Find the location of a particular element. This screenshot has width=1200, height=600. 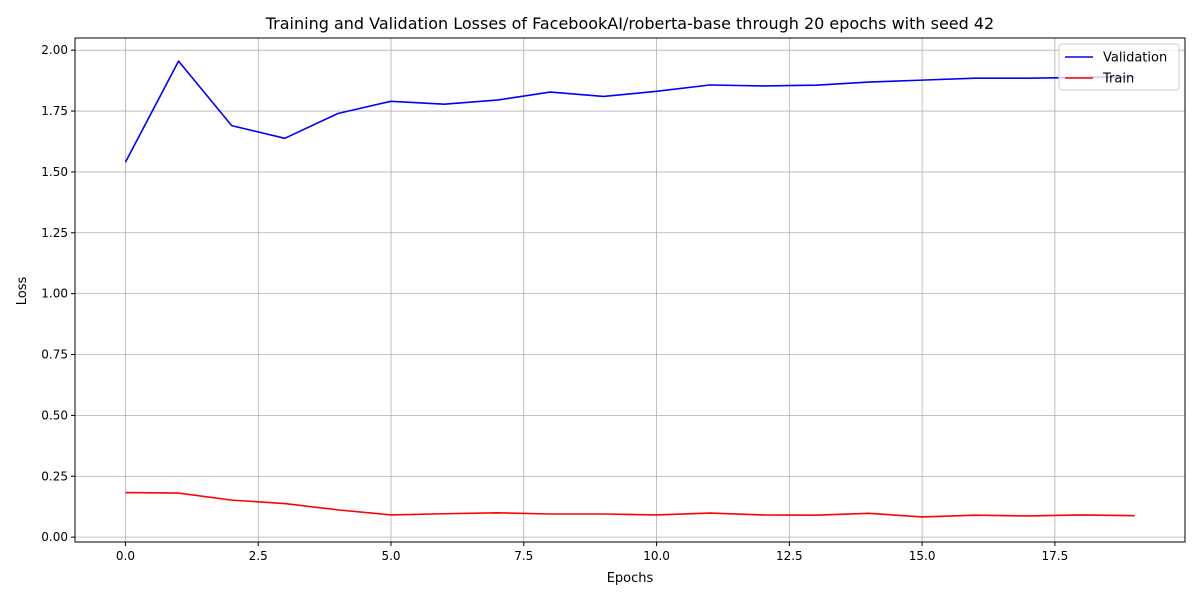

x-tick-label: 17.5 is located at coordinates (1055, 556).